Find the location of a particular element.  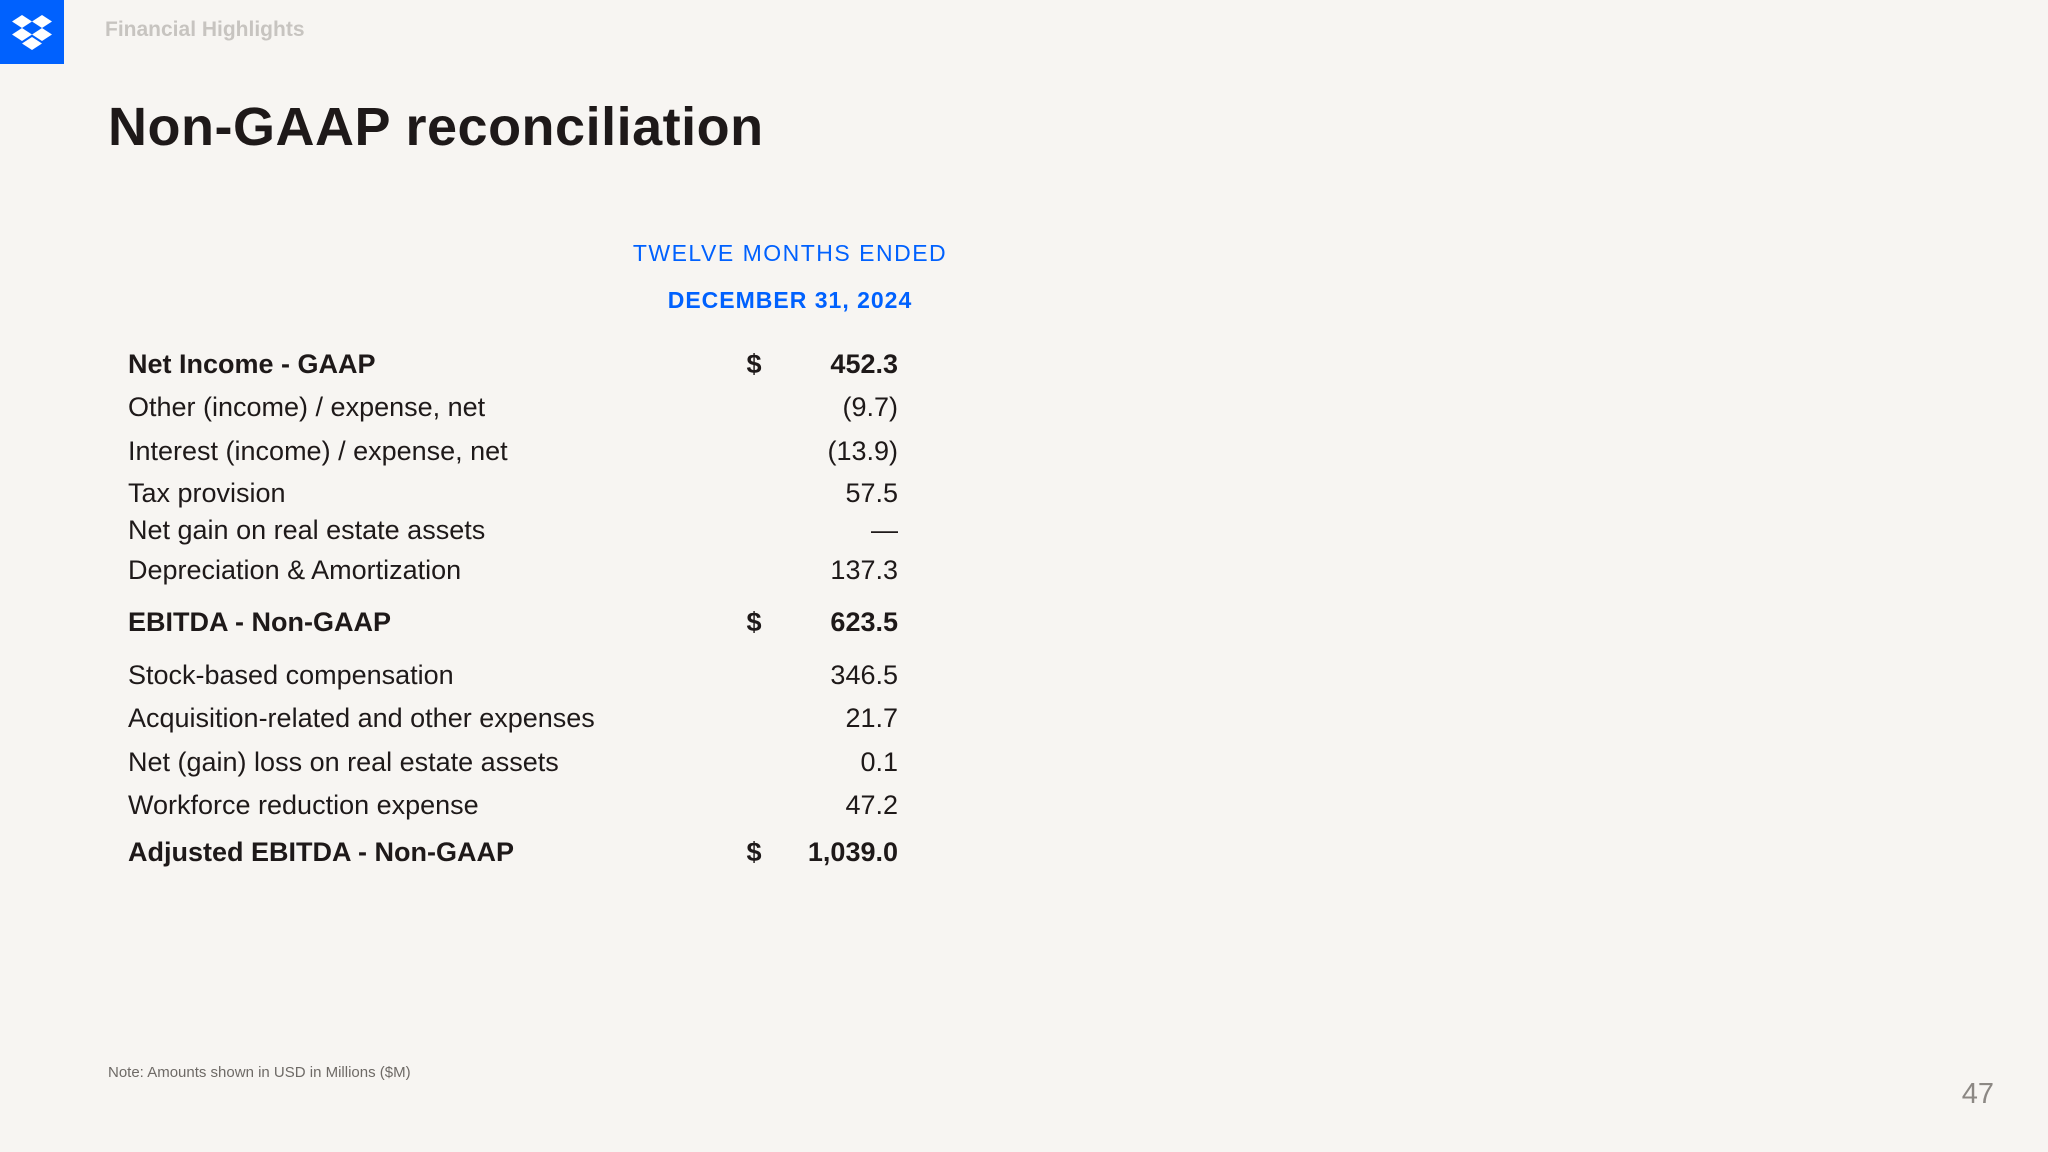

column-header-period: TWELVE MONTHS ENDED is located at coordinates (790, 253).